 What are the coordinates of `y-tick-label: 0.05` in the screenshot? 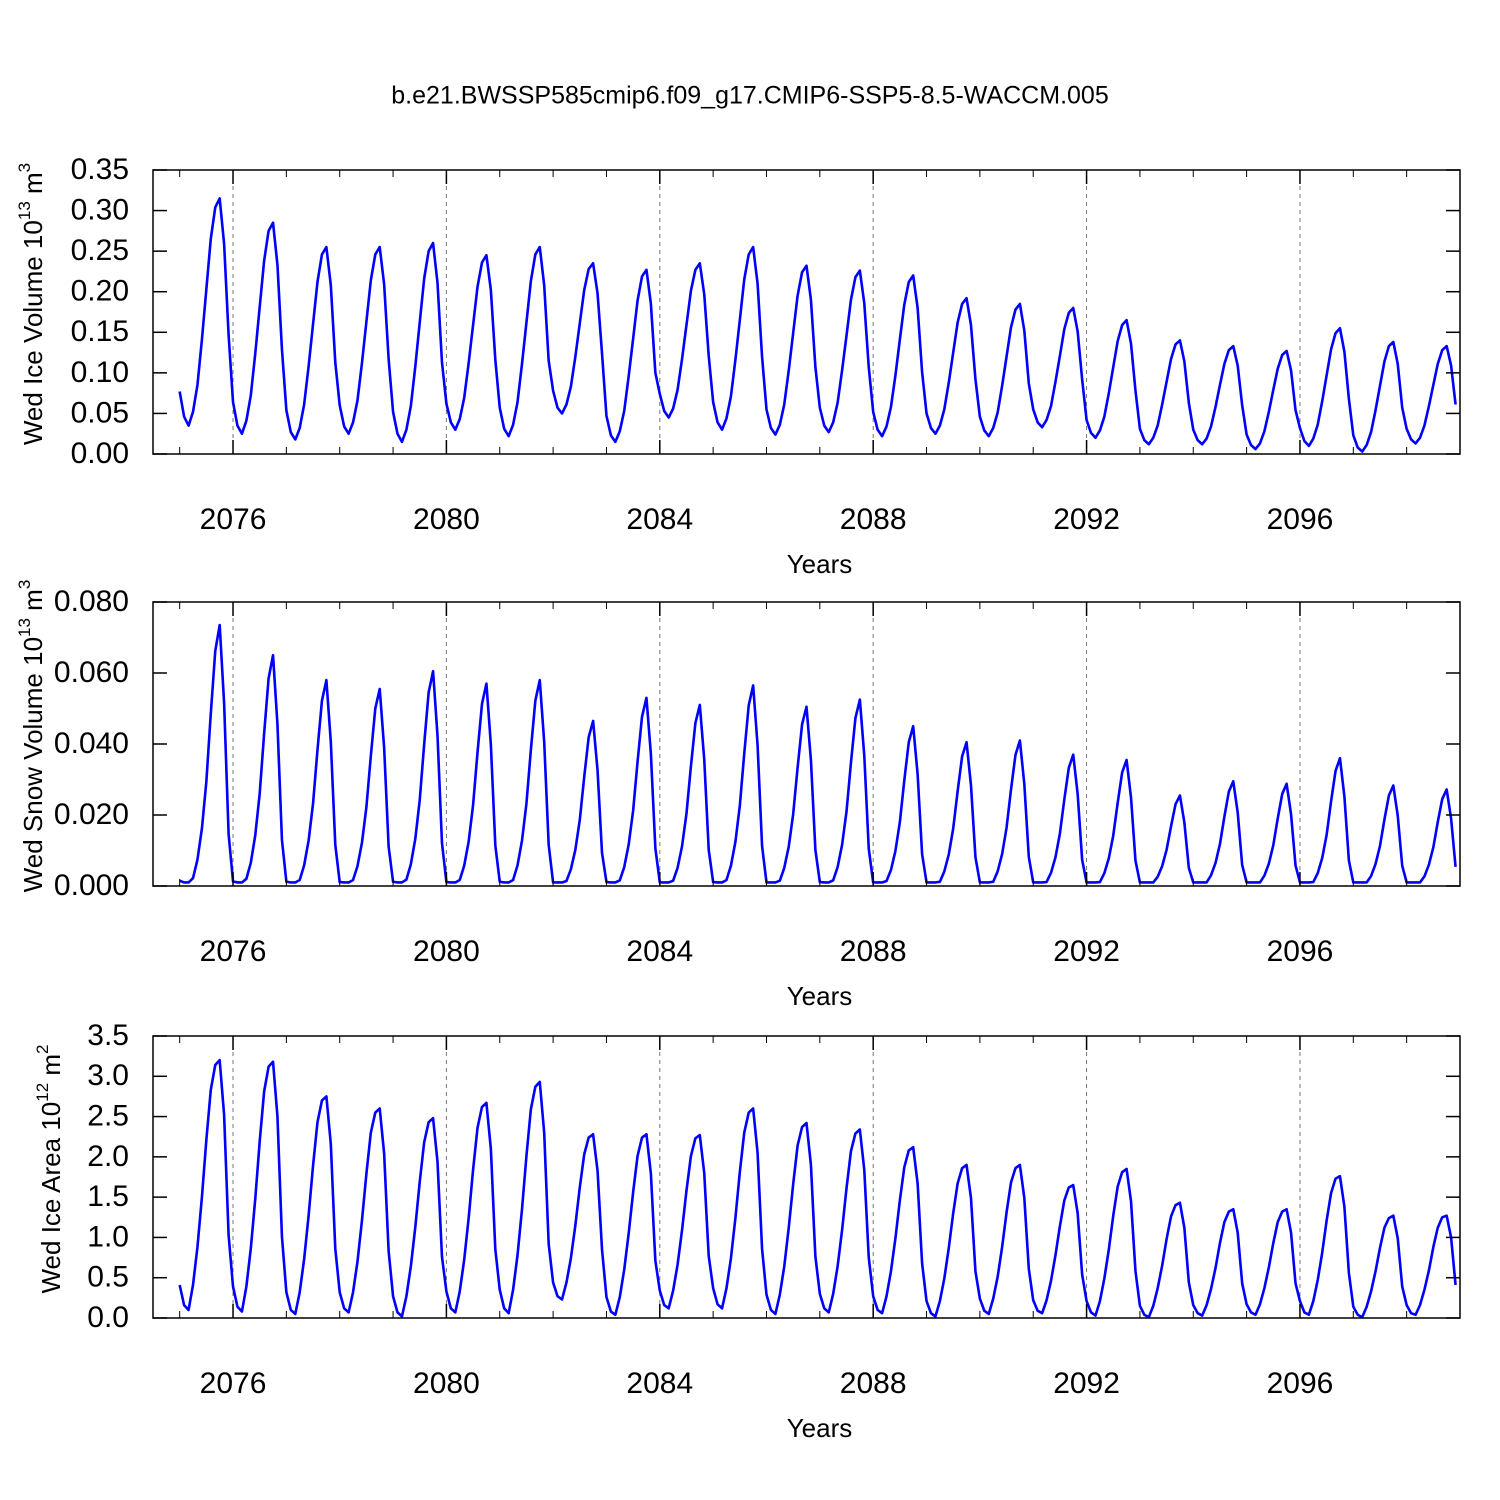 It's located at (100, 412).